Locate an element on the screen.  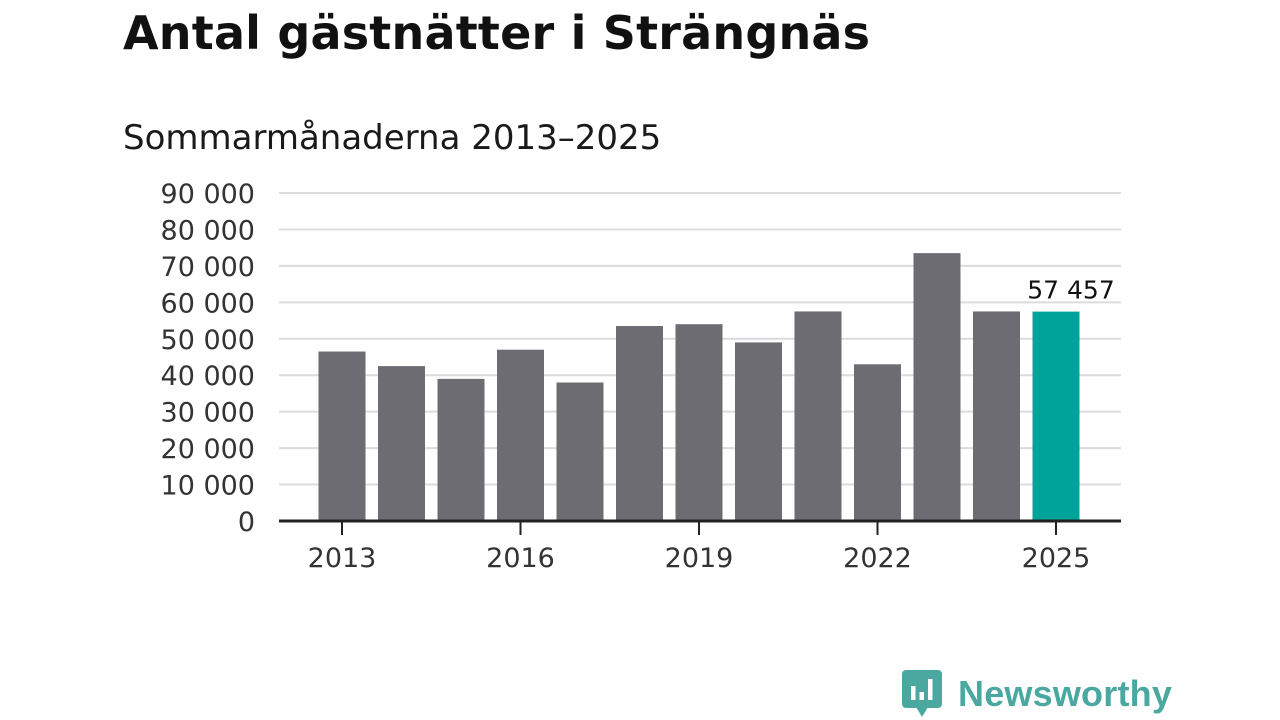
x-axis-tick-labels: 2013 2016 2019 2022 2025 is located at coordinates (699, 558).